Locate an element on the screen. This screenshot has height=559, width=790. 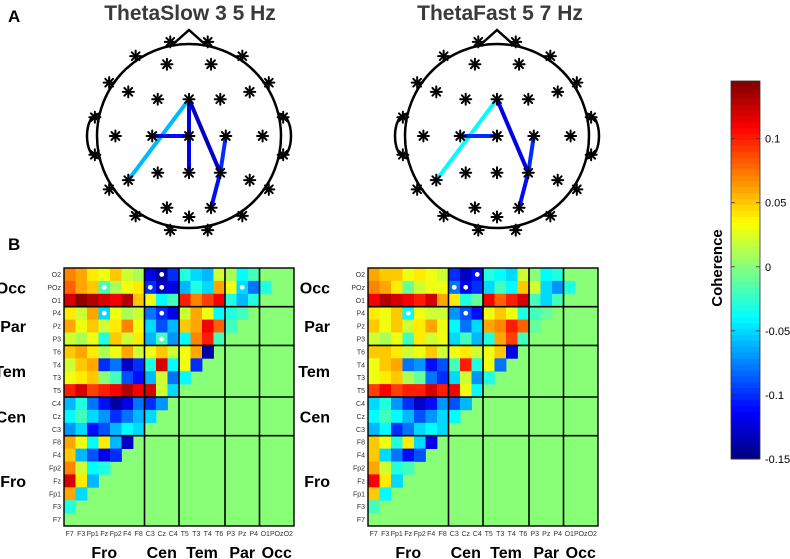
y-tick-label: T3 is located at coordinates (361, 378).